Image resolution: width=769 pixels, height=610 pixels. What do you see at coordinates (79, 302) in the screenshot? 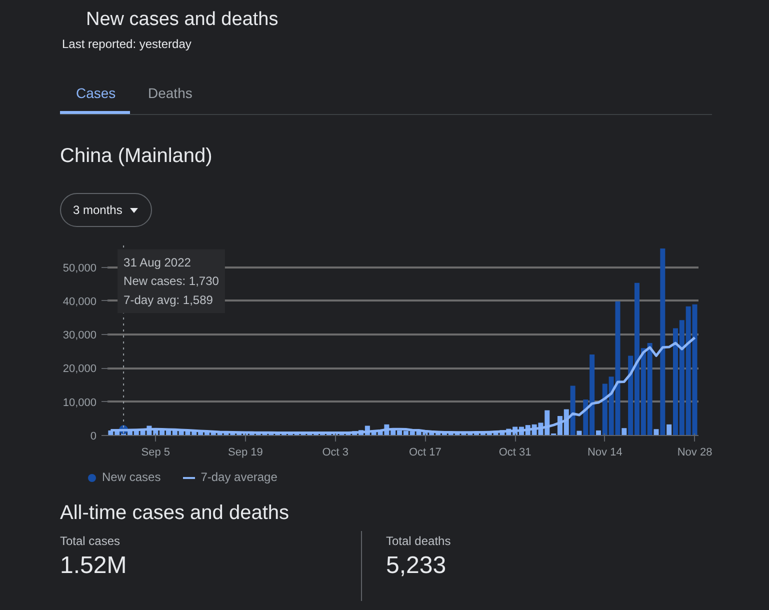
I see `y-tick-label: 40,000` at bounding box center [79, 302].